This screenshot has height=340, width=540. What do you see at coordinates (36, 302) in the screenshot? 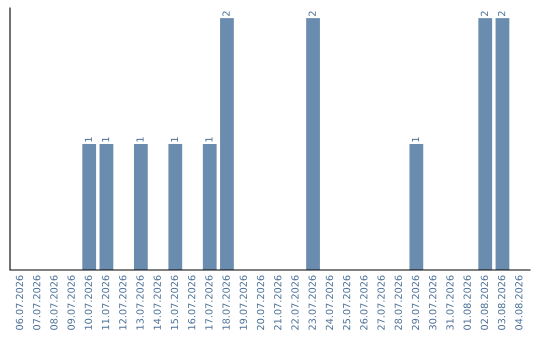
I see `x-tick-label: 07.07.2026` at bounding box center [36, 302].